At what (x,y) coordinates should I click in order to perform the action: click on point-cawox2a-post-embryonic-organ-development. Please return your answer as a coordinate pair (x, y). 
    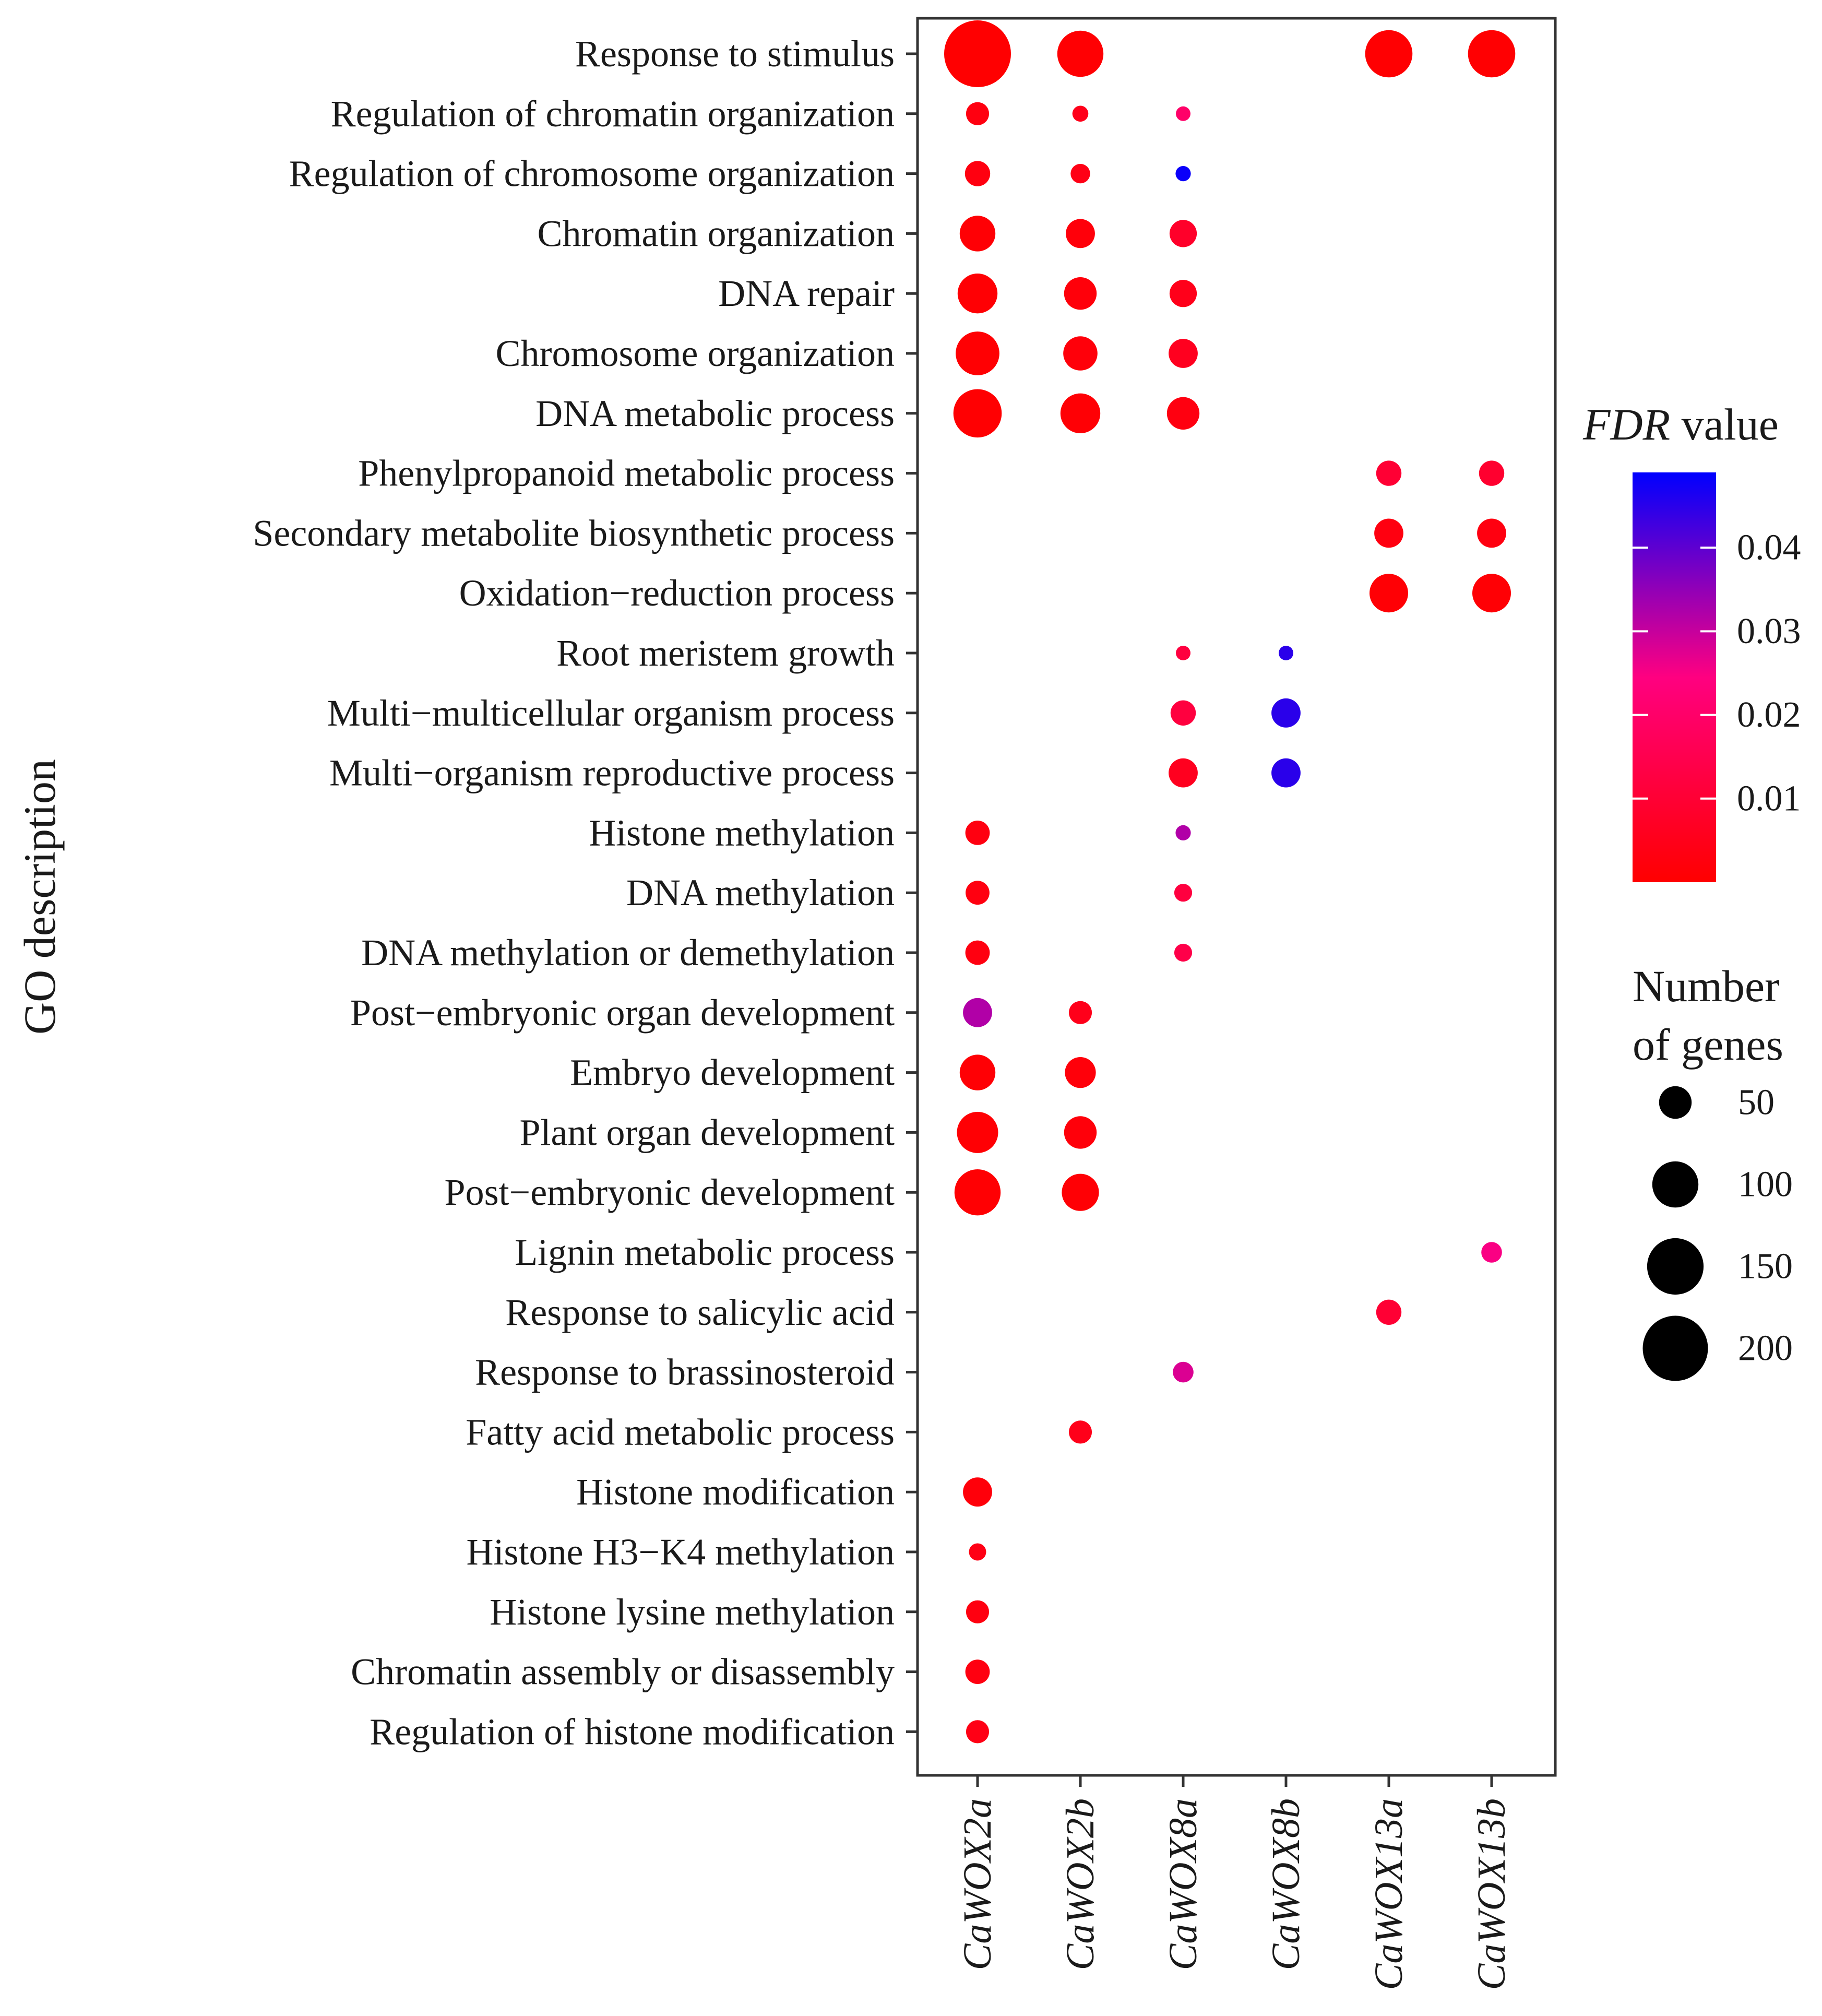
    Looking at the image, I should click on (977, 1012).